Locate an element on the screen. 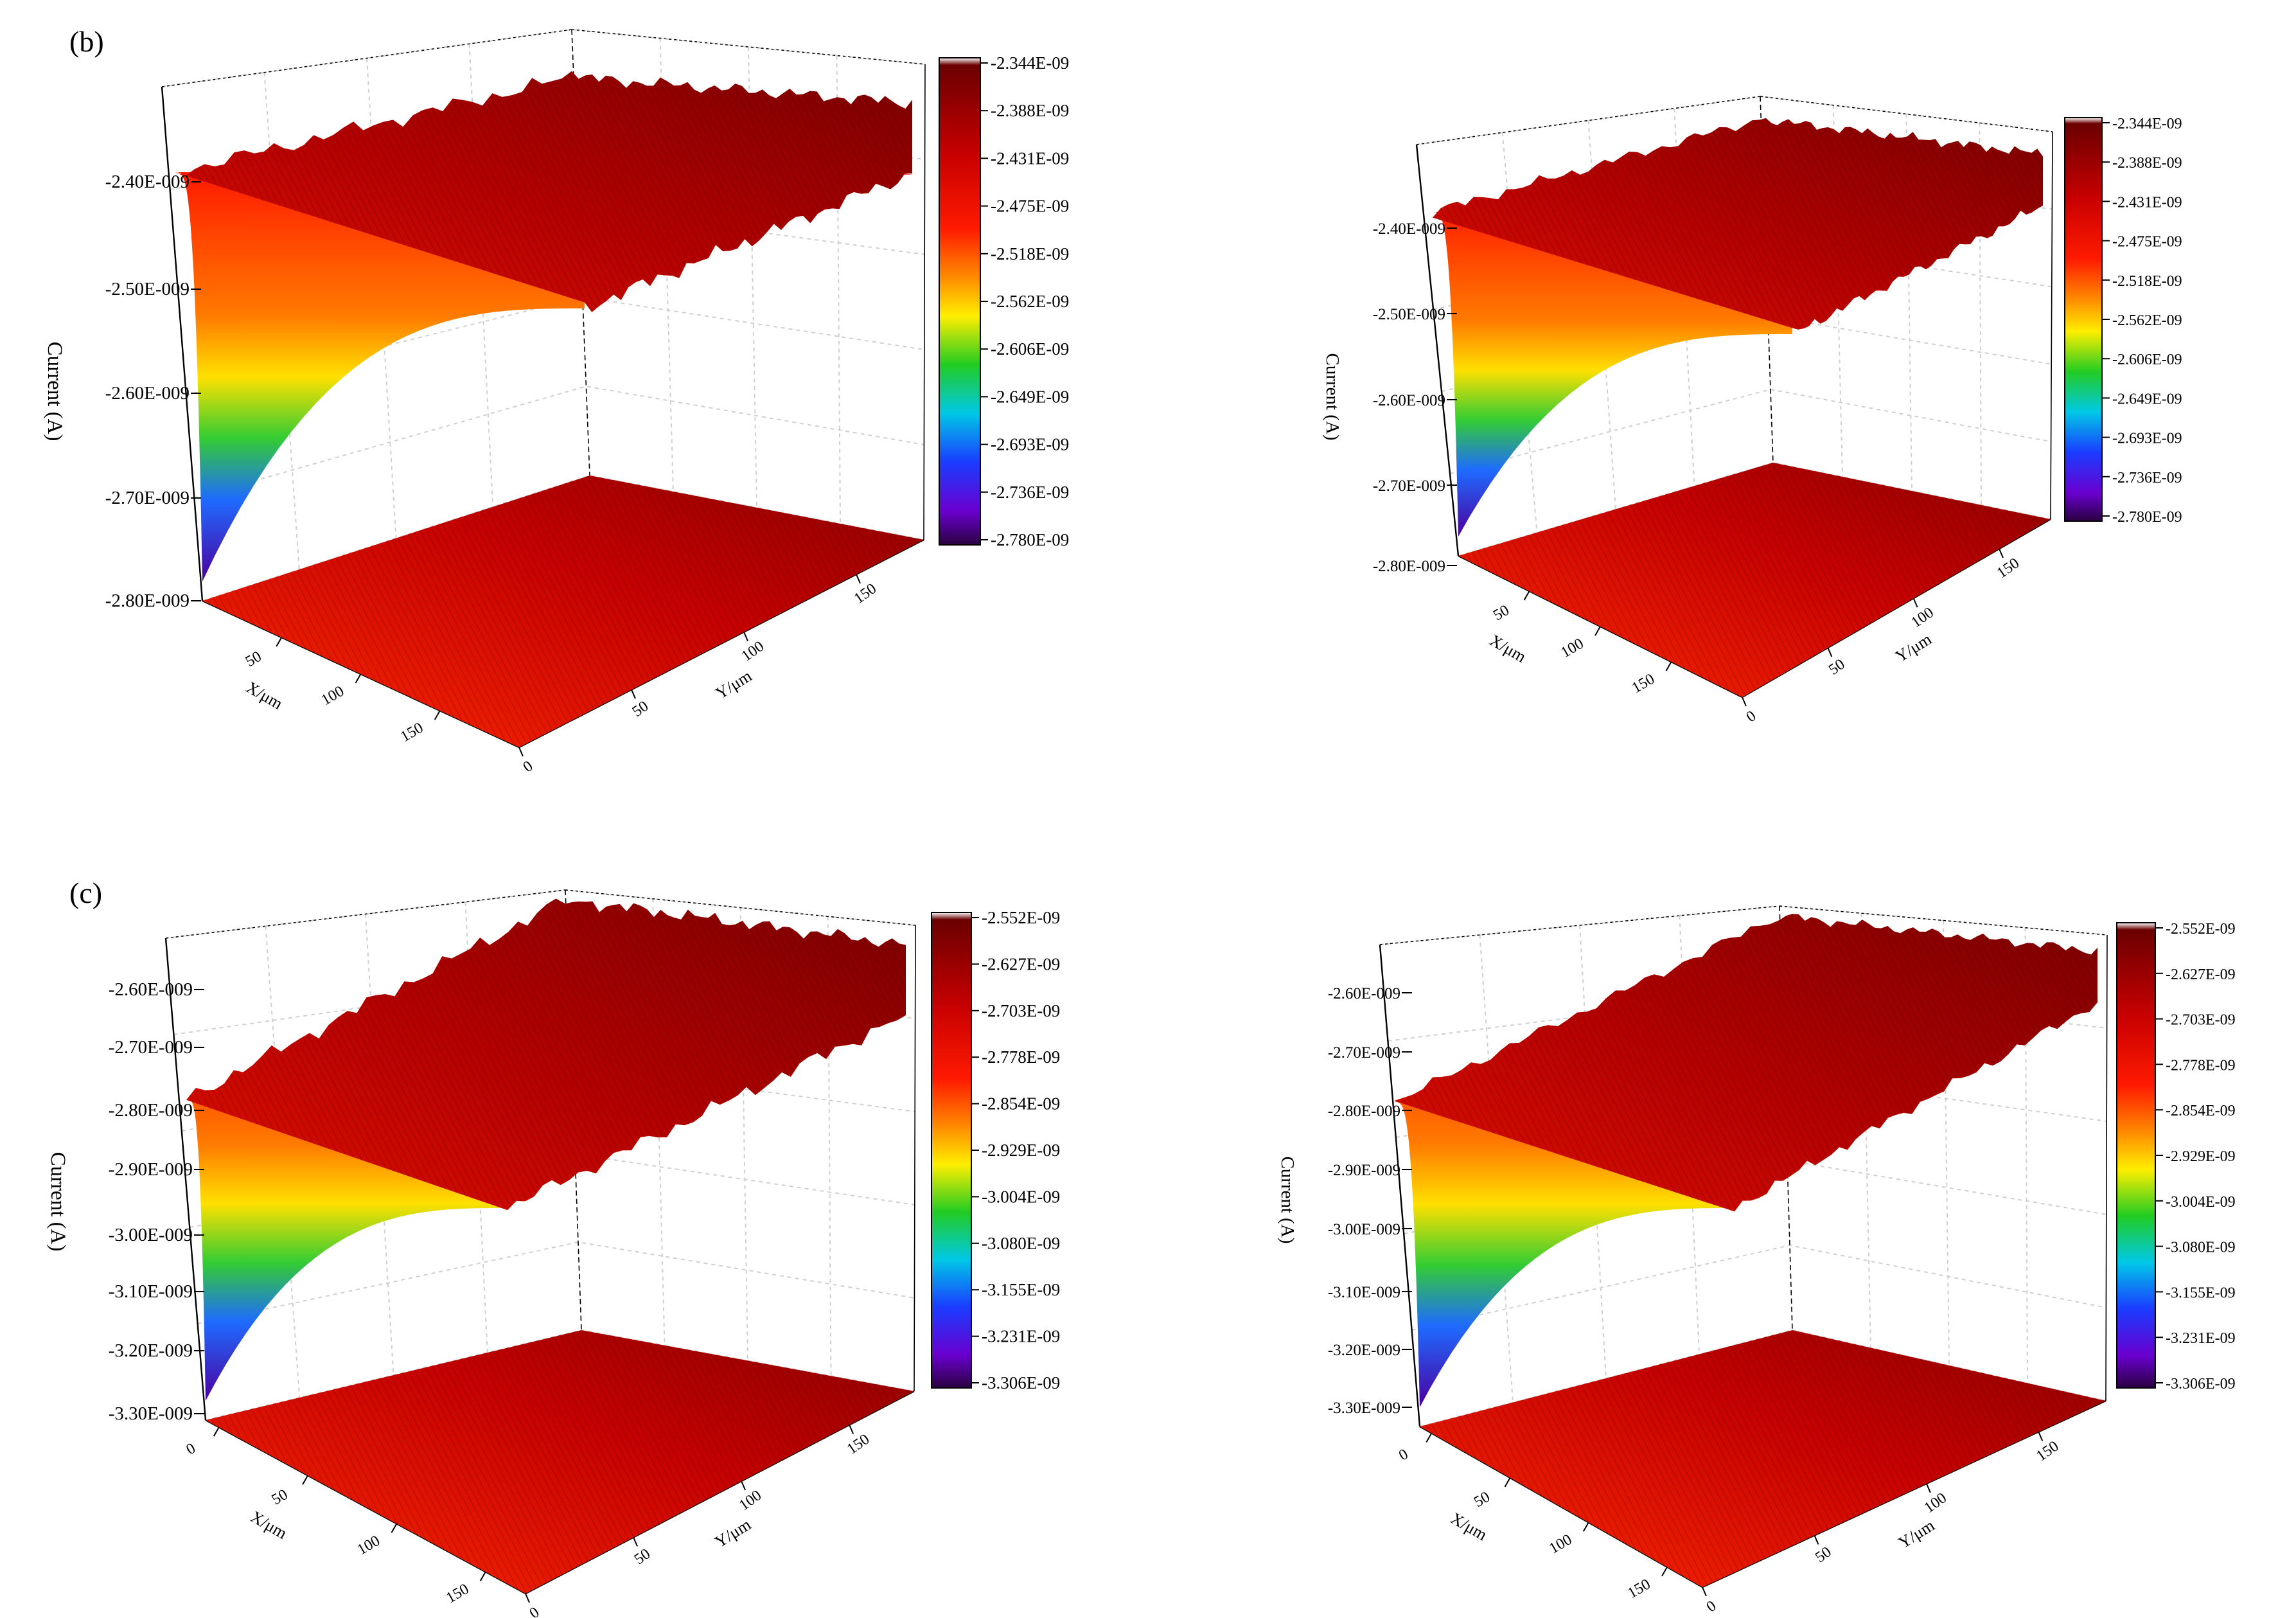 The image size is (2296, 1618). panel-label: (b) is located at coordinates (86, 41).